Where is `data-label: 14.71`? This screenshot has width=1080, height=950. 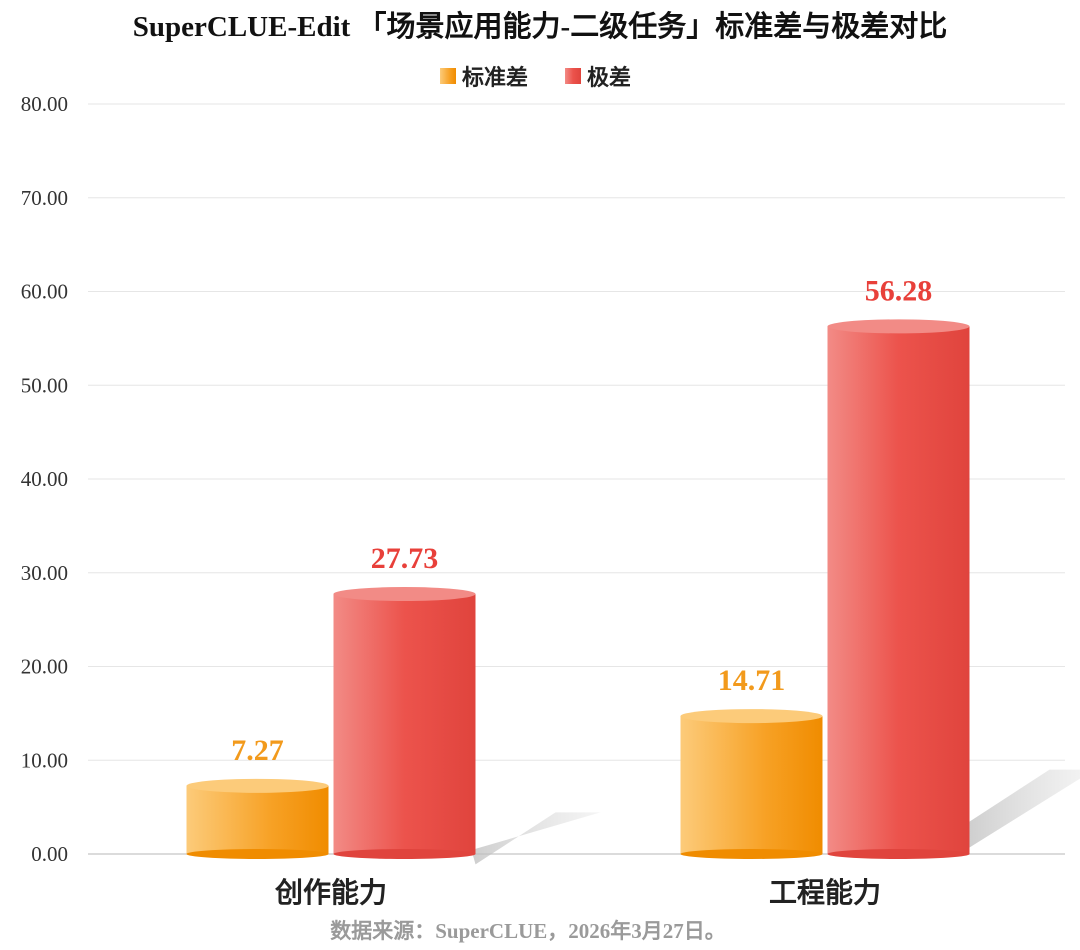 data-label: 14.71 is located at coordinates (752, 680).